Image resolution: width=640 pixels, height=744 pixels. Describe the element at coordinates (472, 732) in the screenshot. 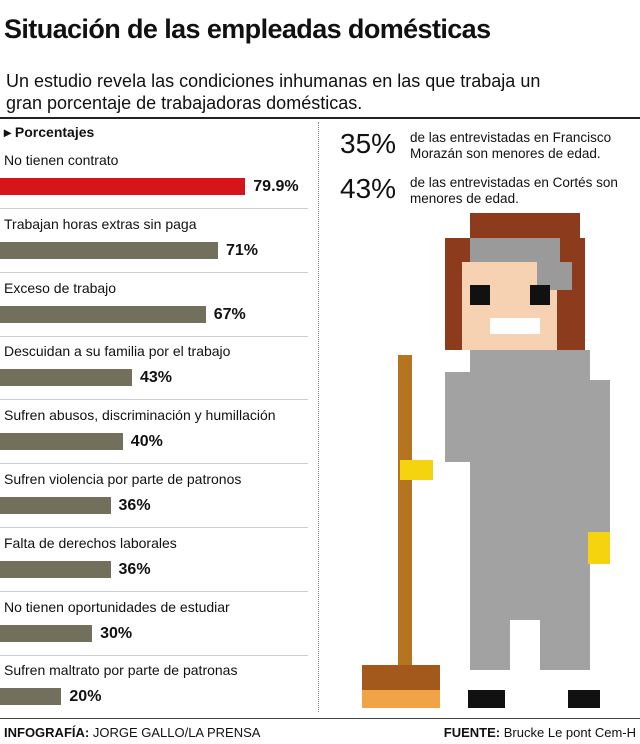

I see `source-label: FUENTE:` at that location.